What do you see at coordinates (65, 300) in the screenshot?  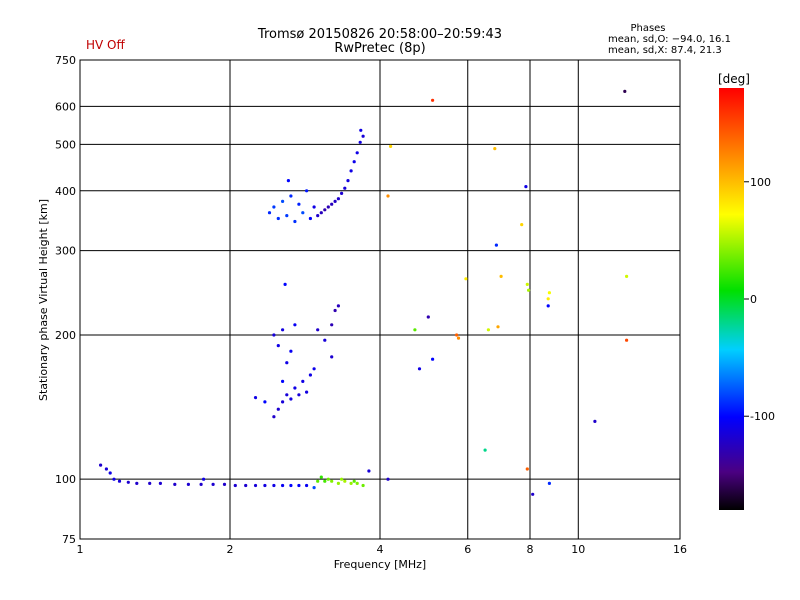 I see `y-axis-ticks: 75 100 200 300 400 500 600 750` at bounding box center [65, 300].